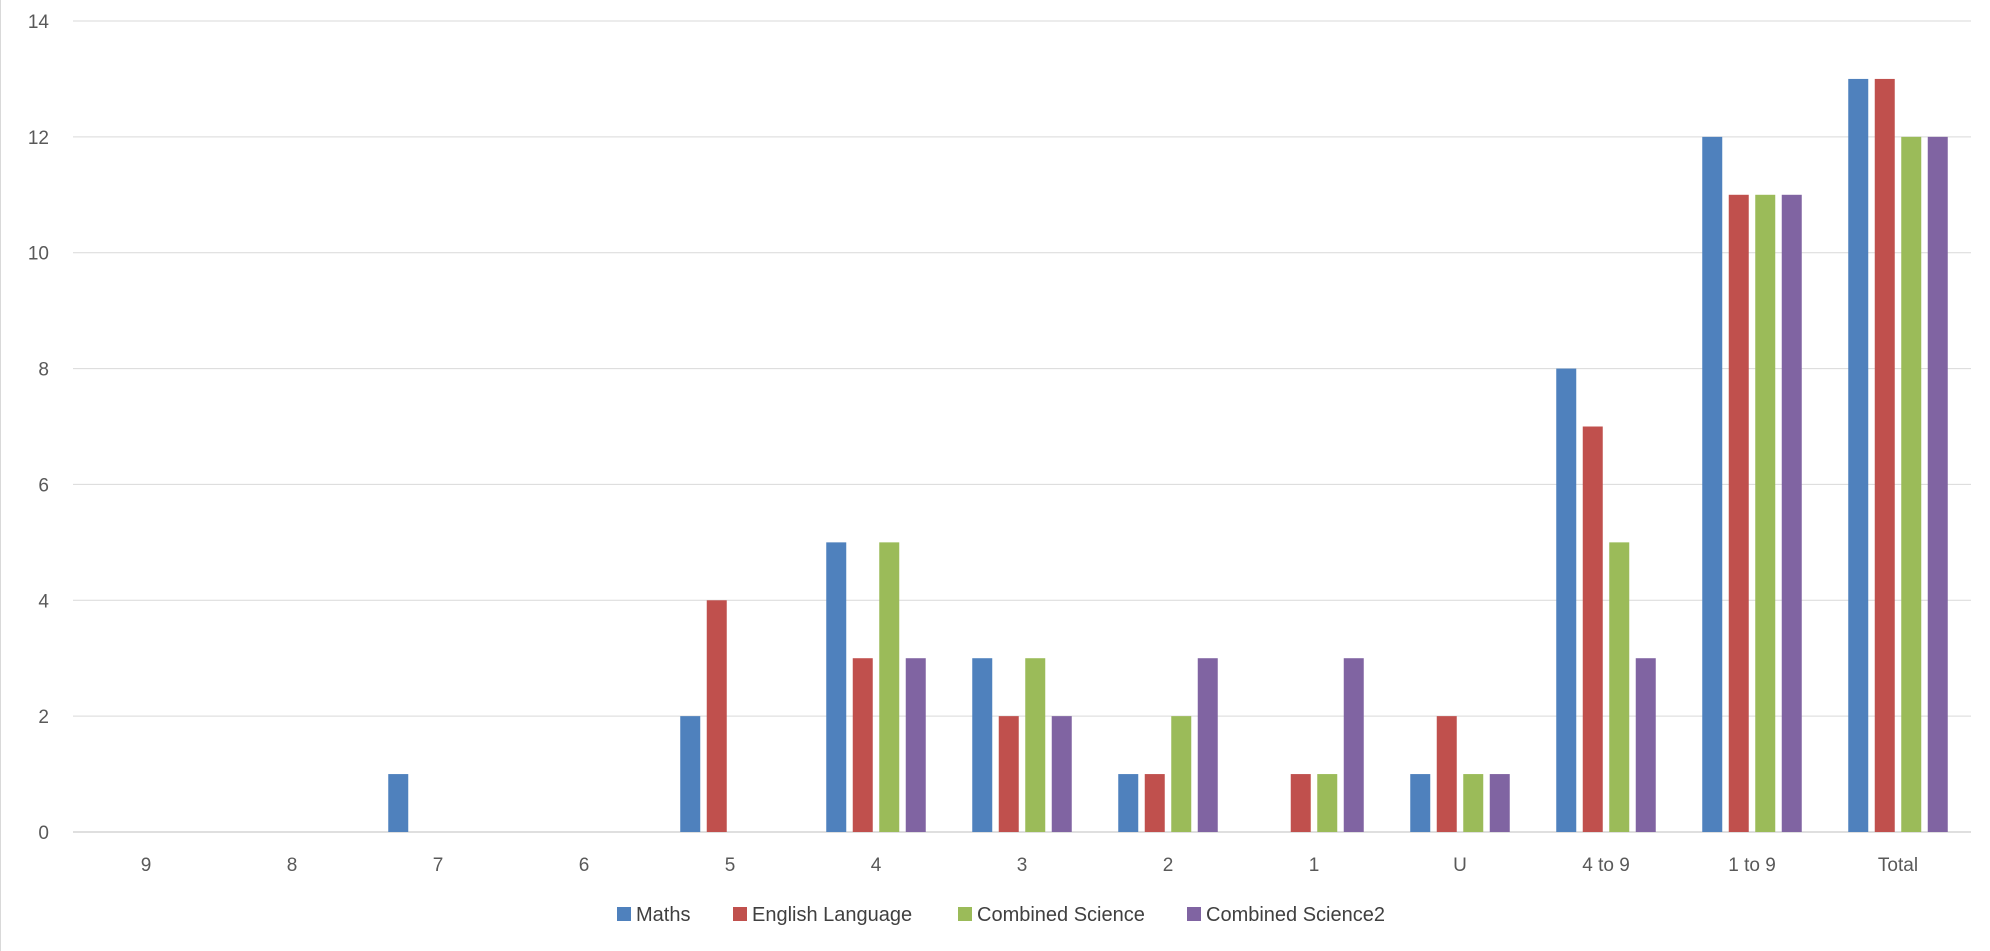 The width and height of the screenshot is (1990, 951). I want to click on x-tick-label: 2, so click(1168, 865).